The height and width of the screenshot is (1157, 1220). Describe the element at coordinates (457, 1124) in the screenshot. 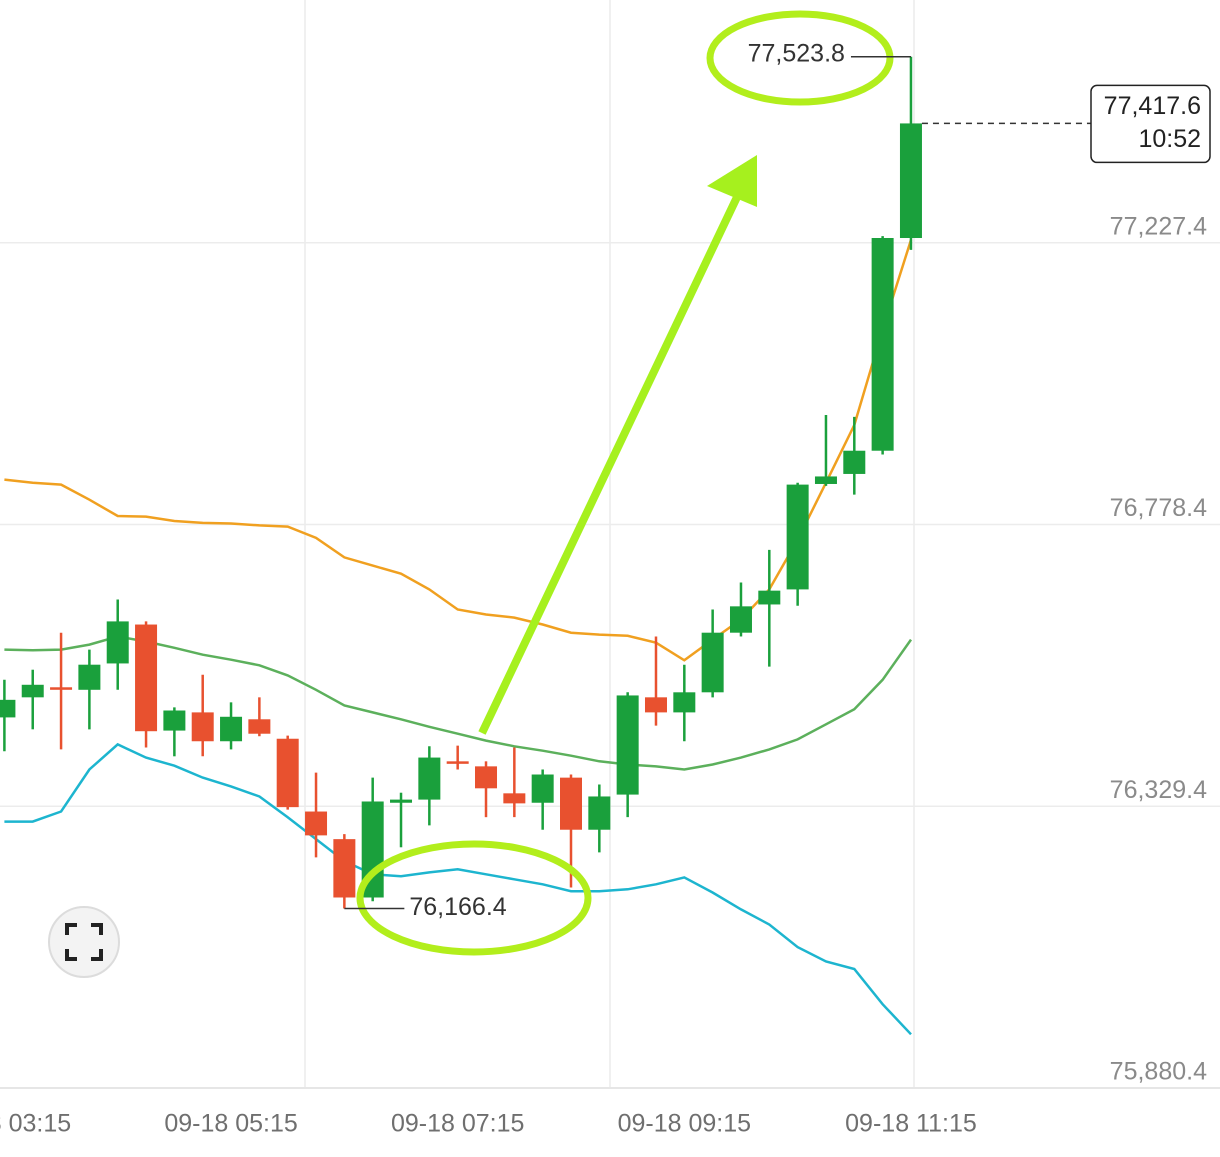

I see `x-tick-label: 09-18 07:15` at that location.